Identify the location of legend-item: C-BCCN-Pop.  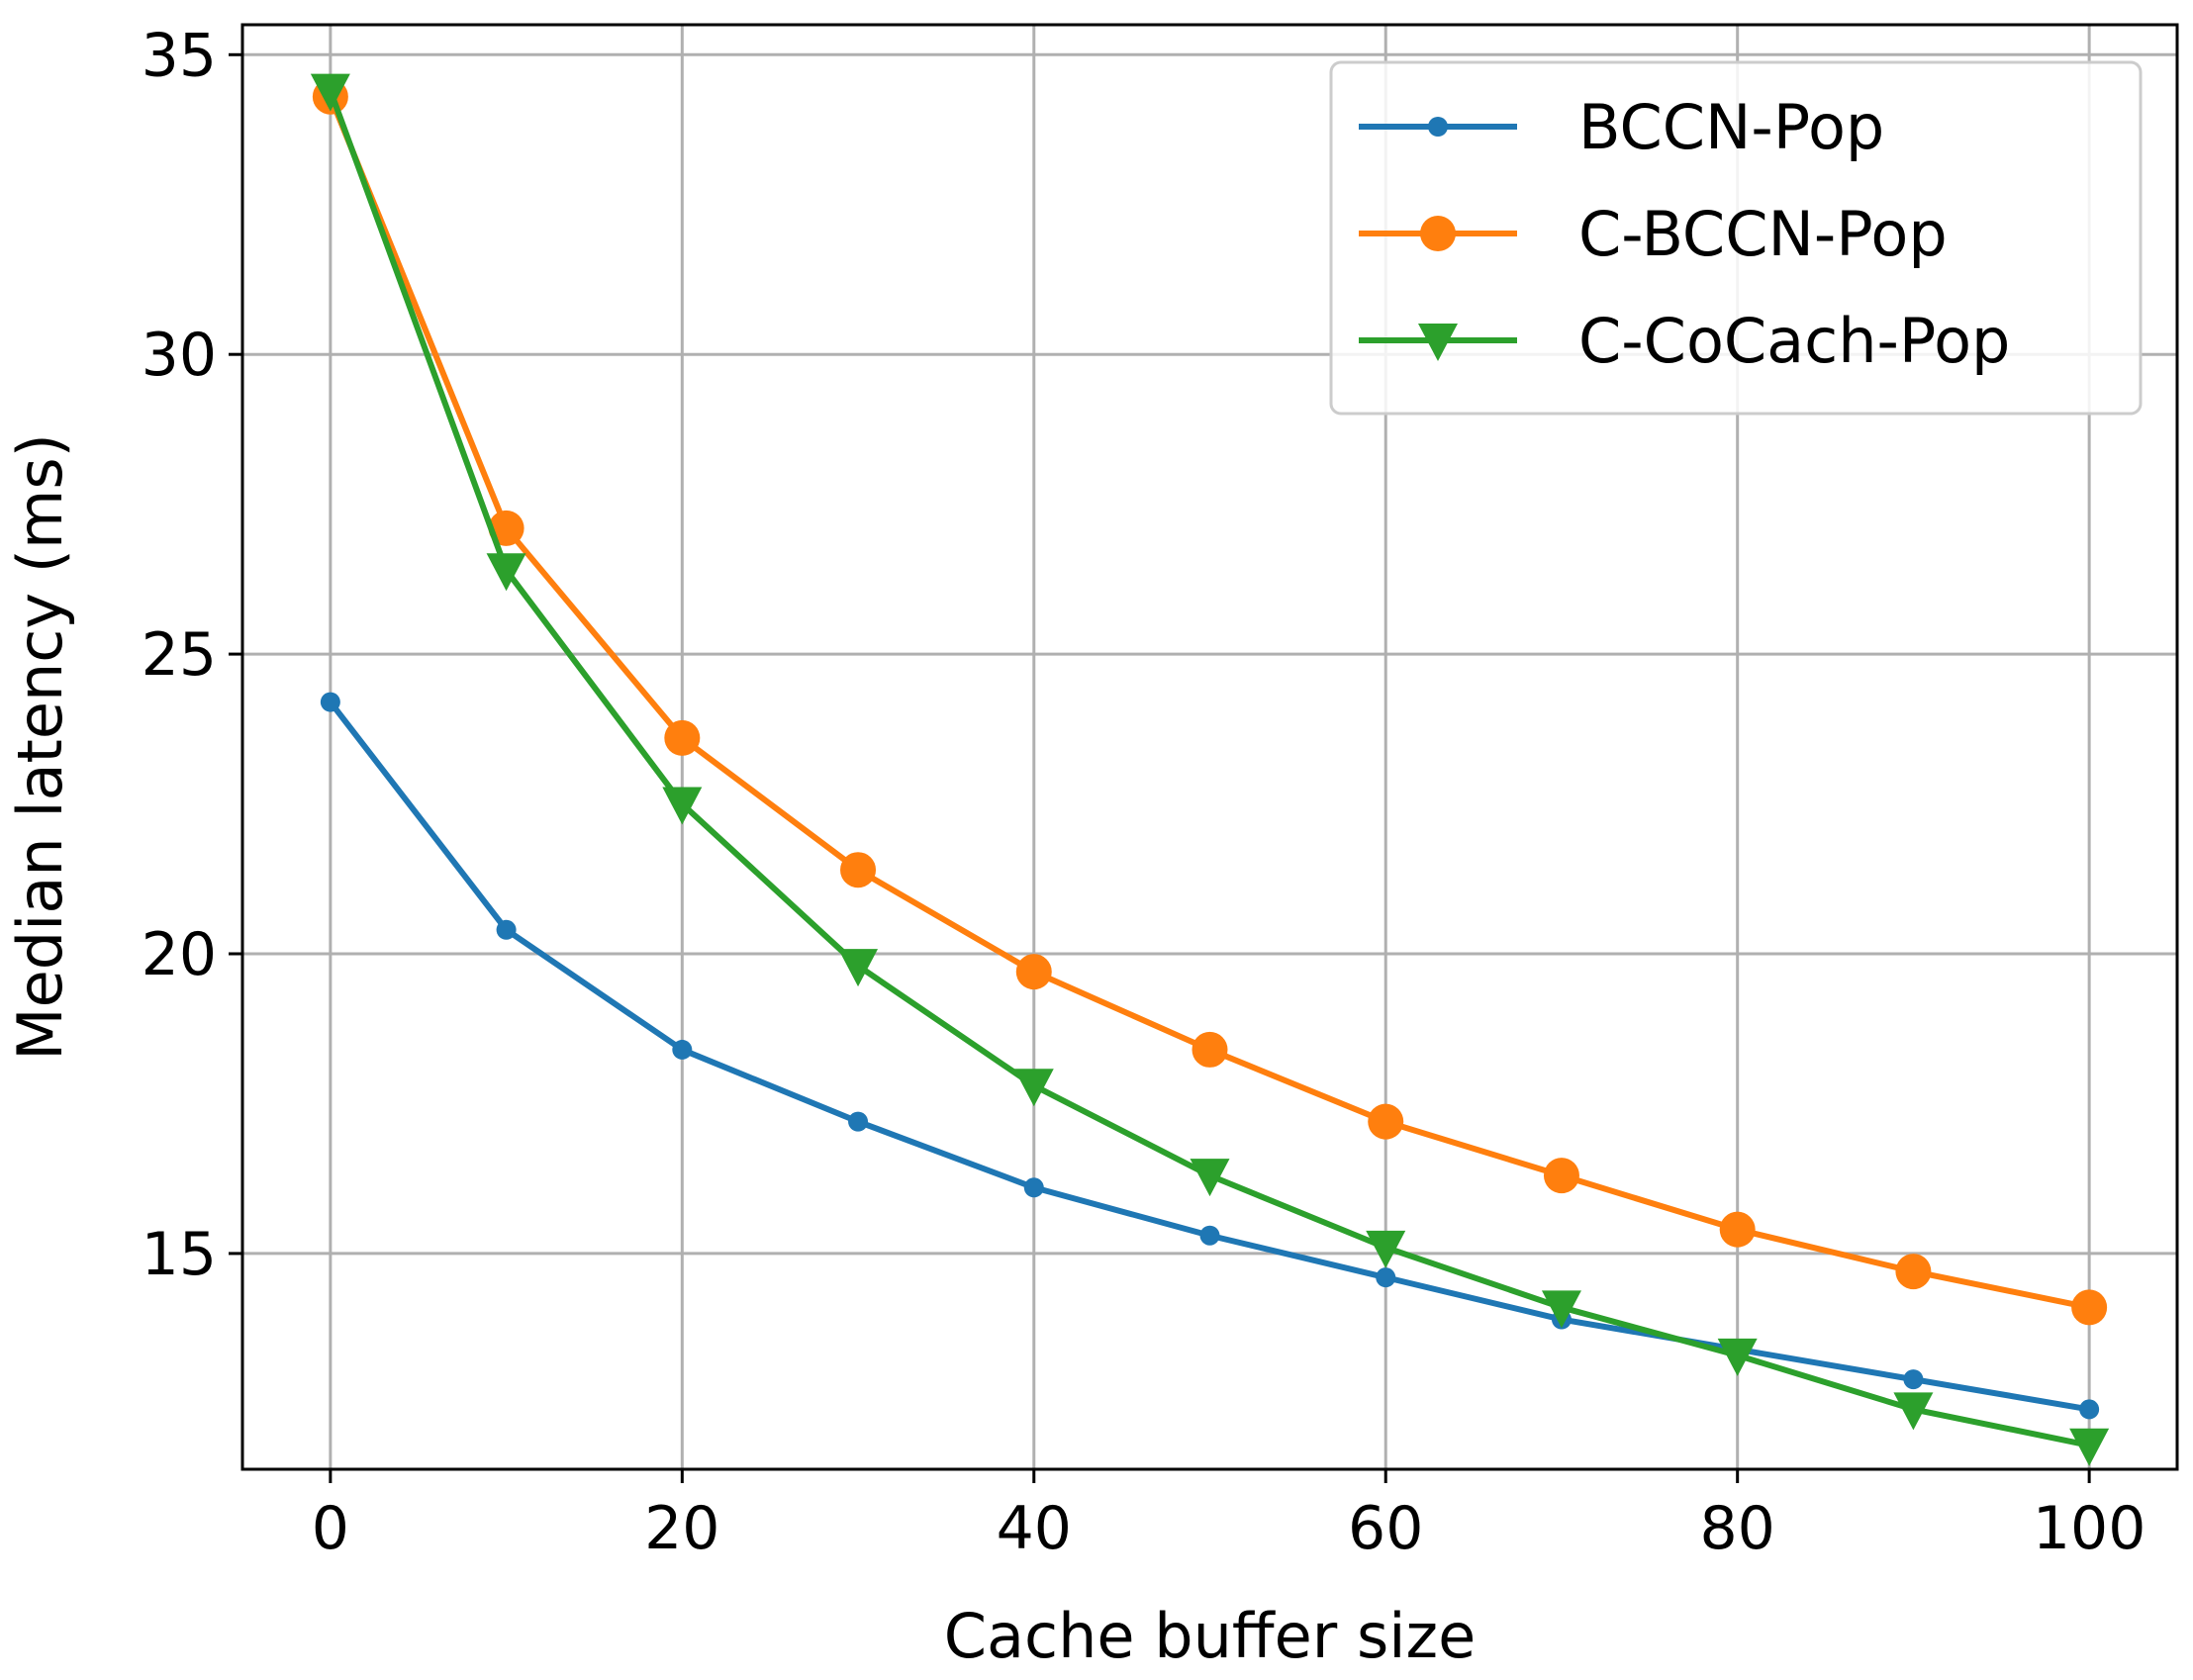
(1654, 234).